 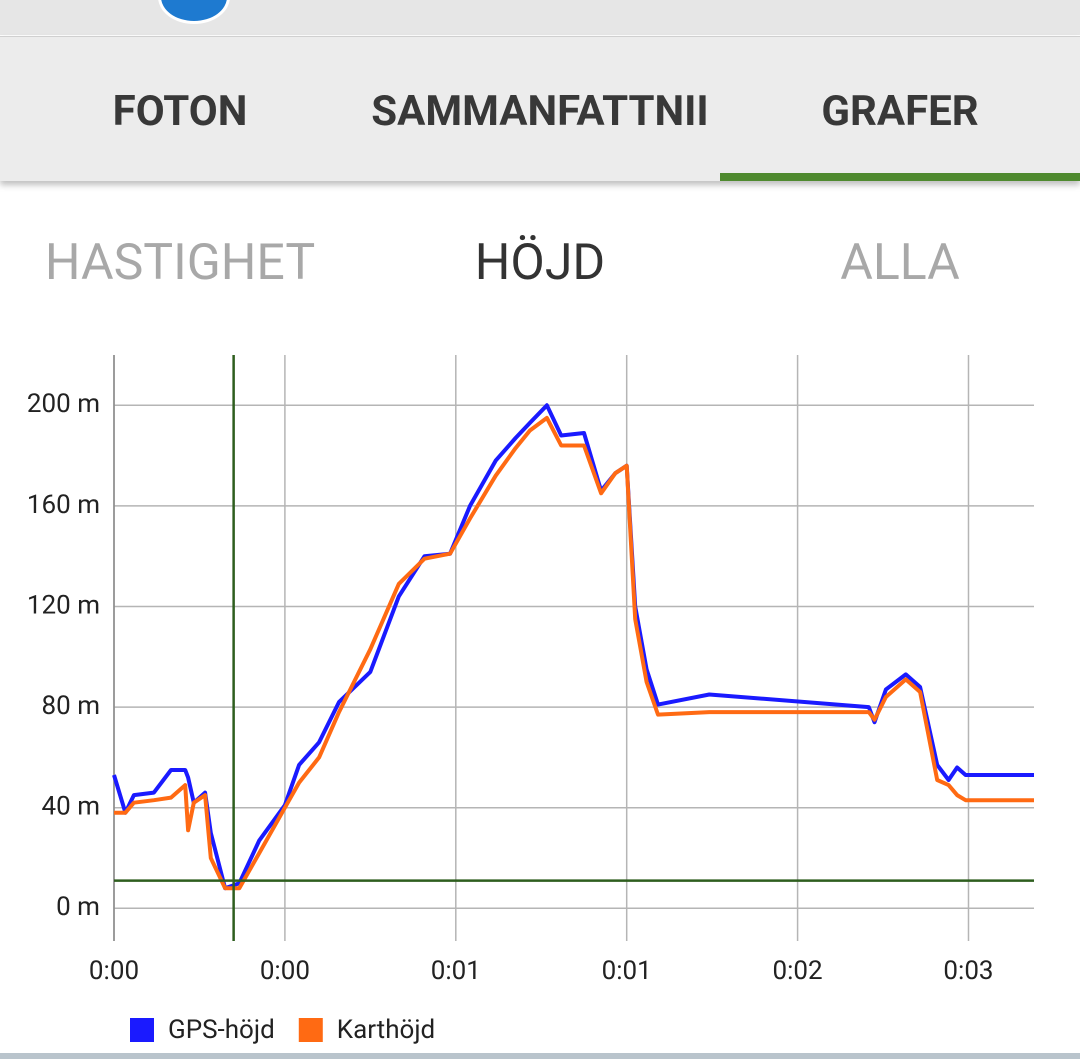 I want to click on y-tick-label: 80 m, so click(x=71, y=706).